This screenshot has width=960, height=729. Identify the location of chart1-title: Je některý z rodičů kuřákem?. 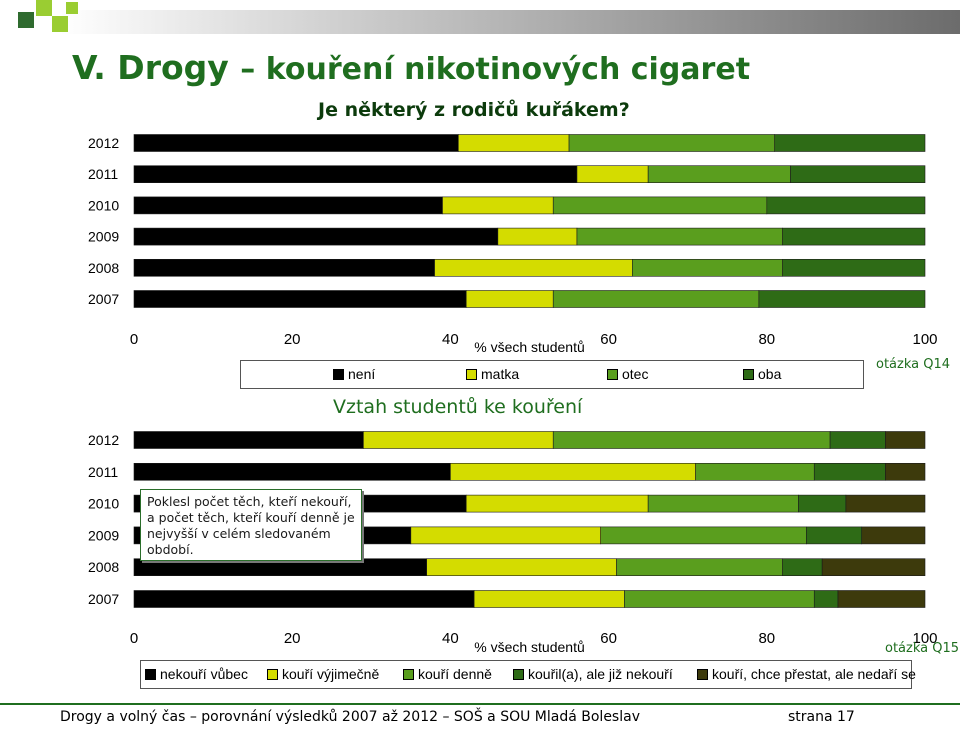
(474, 110).